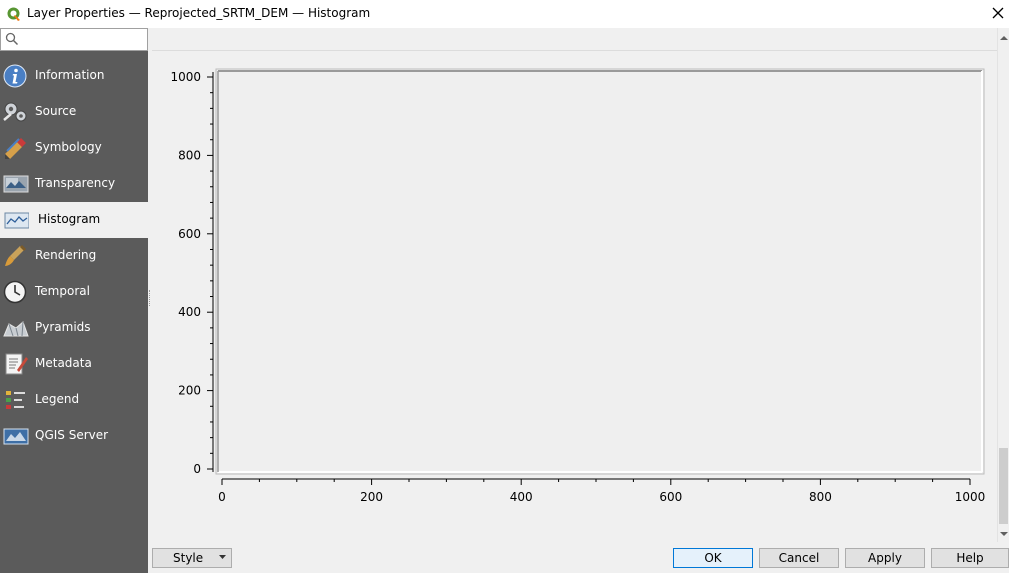  What do you see at coordinates (1004, 534) in the screenshot?
I see `scroll-down-icon` at bounding box center [1004, 534].